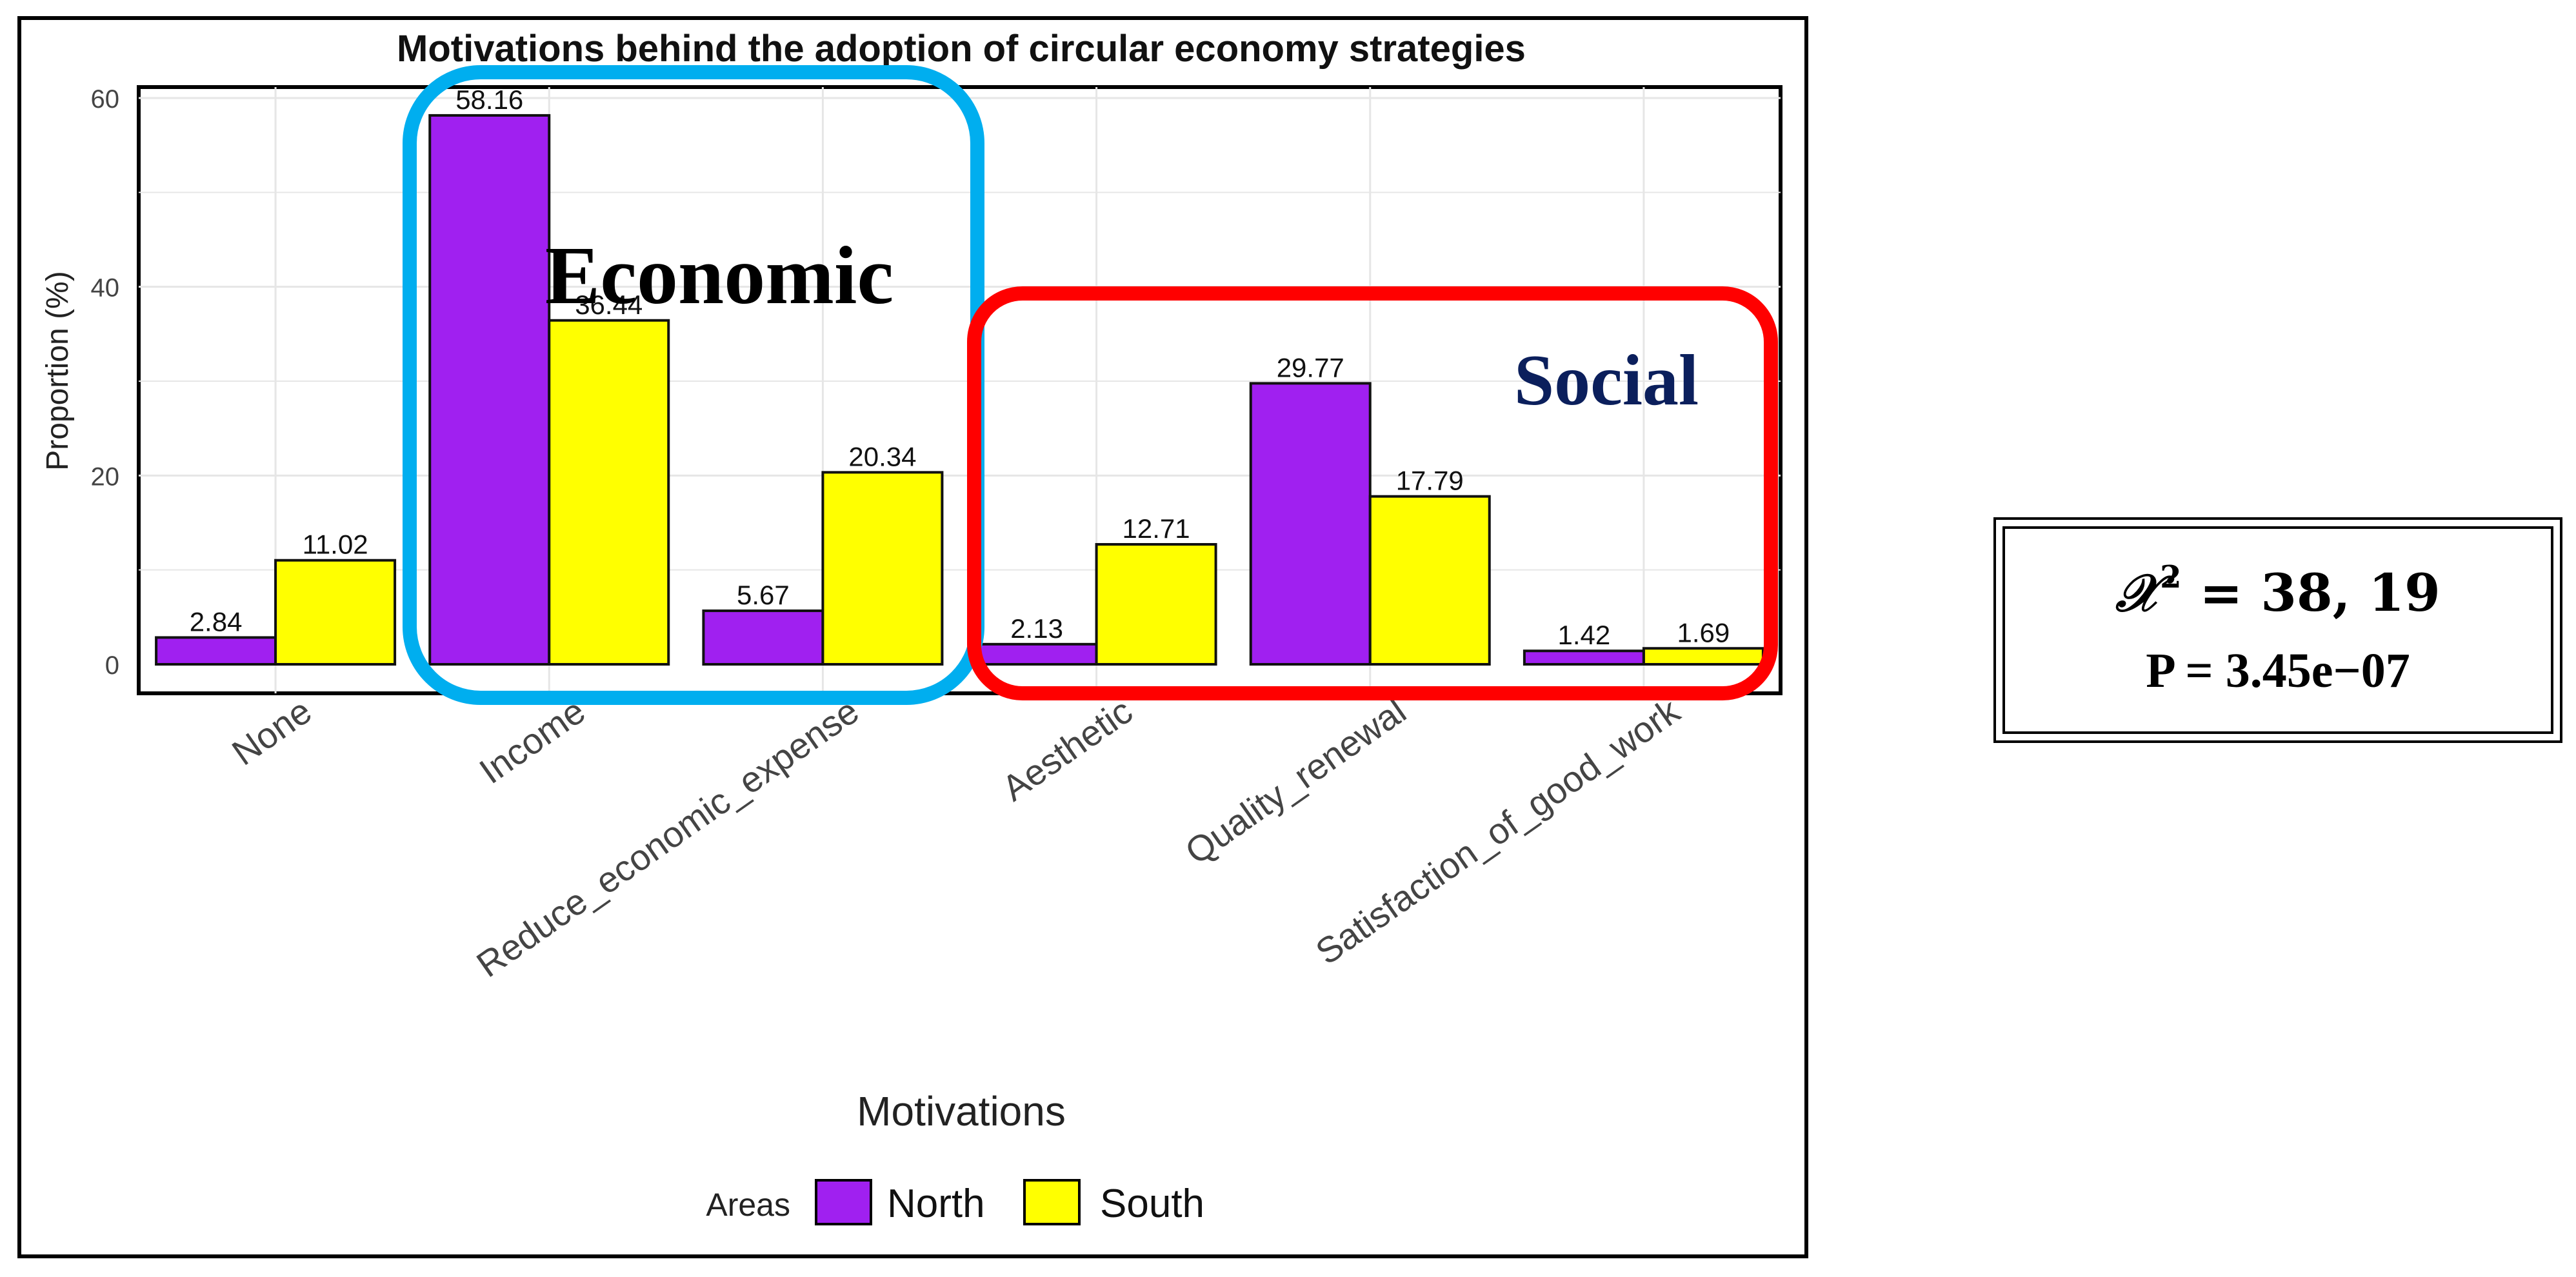 Image resolution: width=2576 pixels, height=1277 pixels. I want to click on social-label: Social, so click(1606, 381).